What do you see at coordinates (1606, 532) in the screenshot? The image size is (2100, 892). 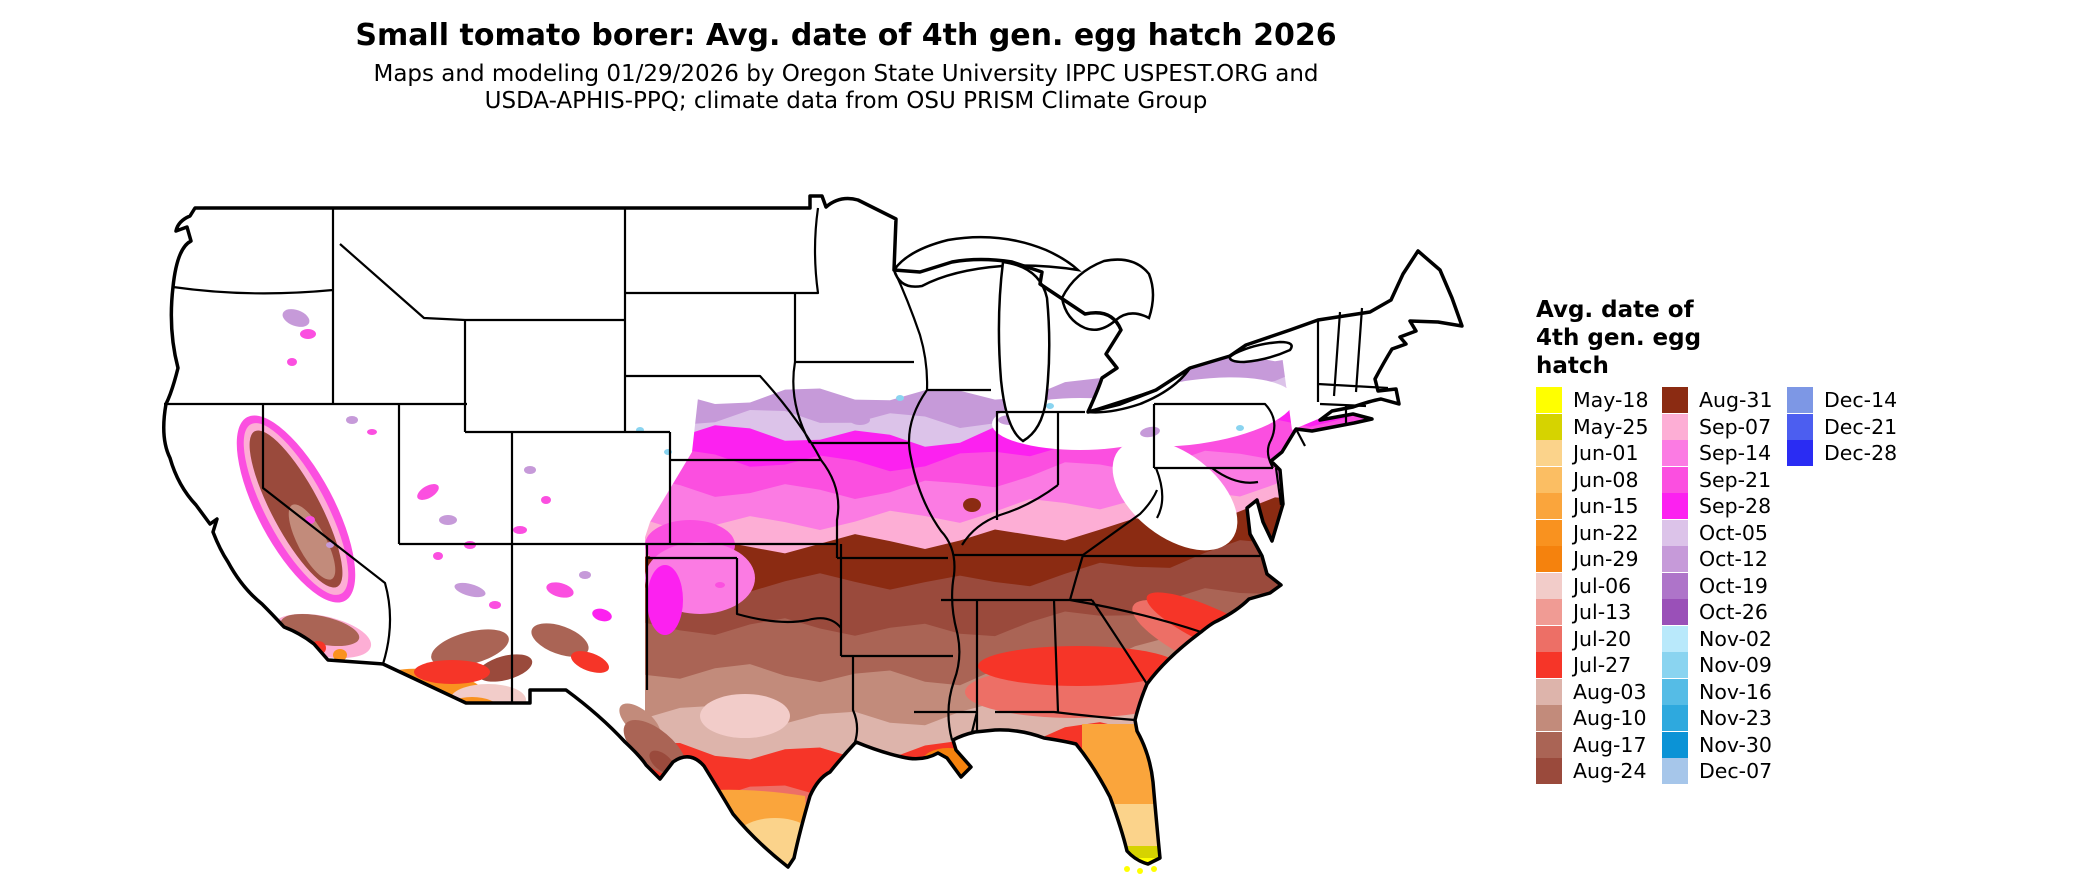 I see `legend-entry-label: Jun-22` at bounding box center [1606, 532].